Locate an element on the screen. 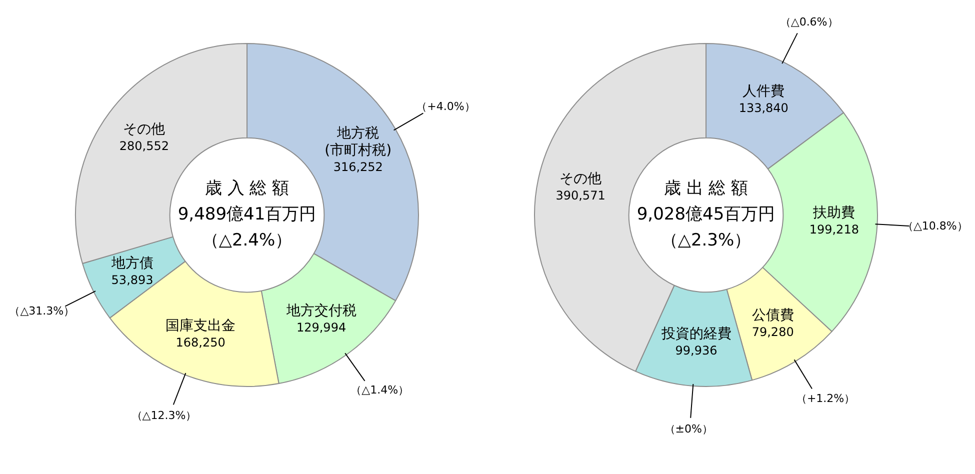 The width and height of the screenshot is (975, 474). data-label: 316,252 is located at coordinates (358, 167).